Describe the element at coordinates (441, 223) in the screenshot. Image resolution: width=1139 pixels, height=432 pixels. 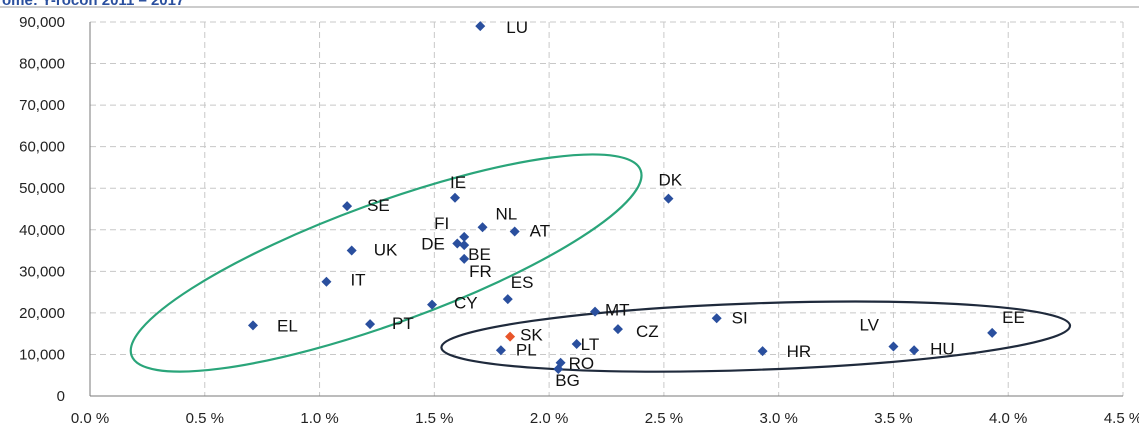
I see `label-fi: FI` at that location.